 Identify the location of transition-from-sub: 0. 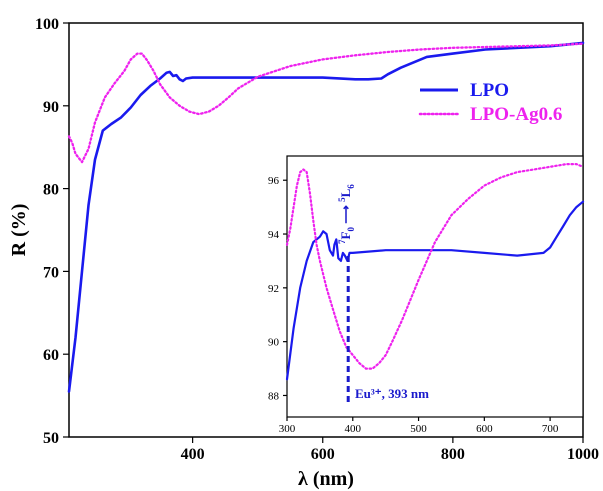
(351, 229).